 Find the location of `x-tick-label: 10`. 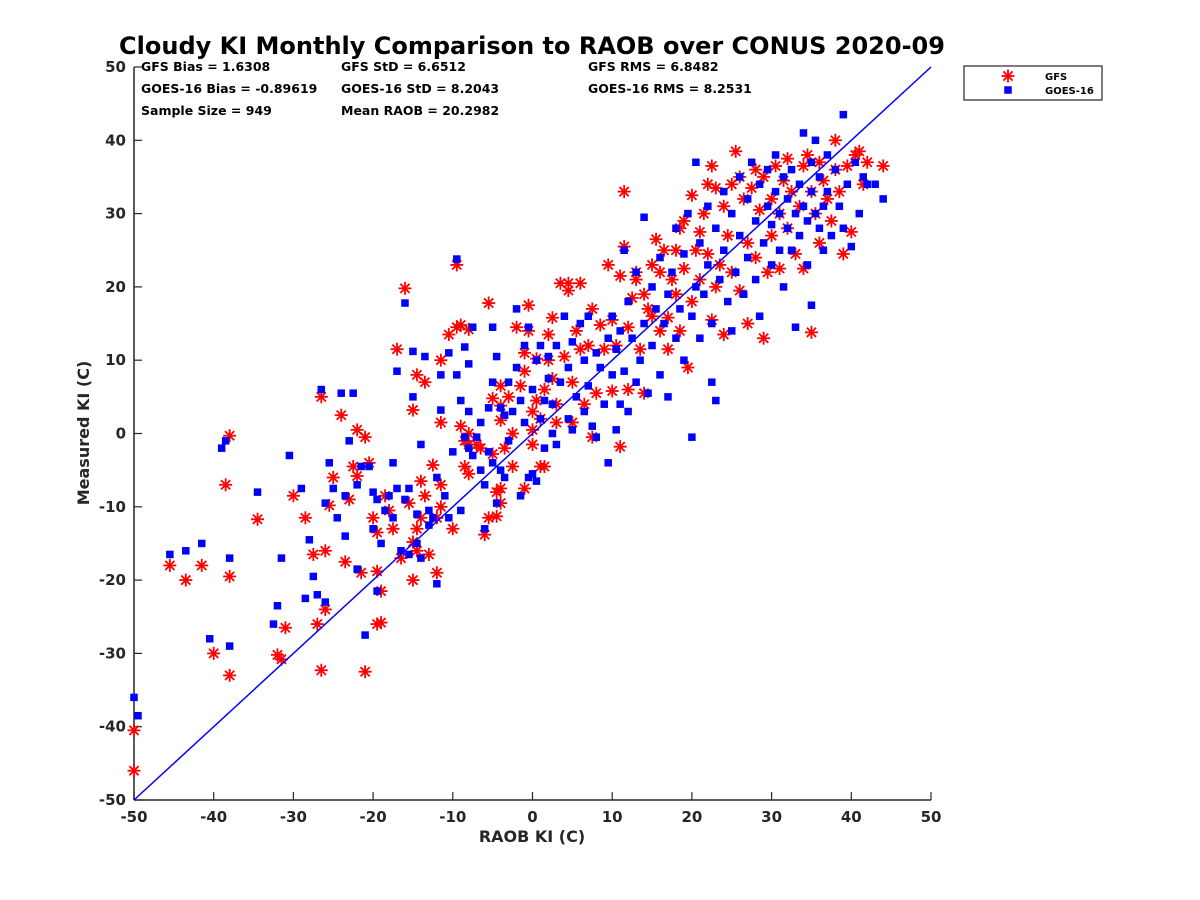

x-tick-label: 10 is located at coordinates (612, 817).